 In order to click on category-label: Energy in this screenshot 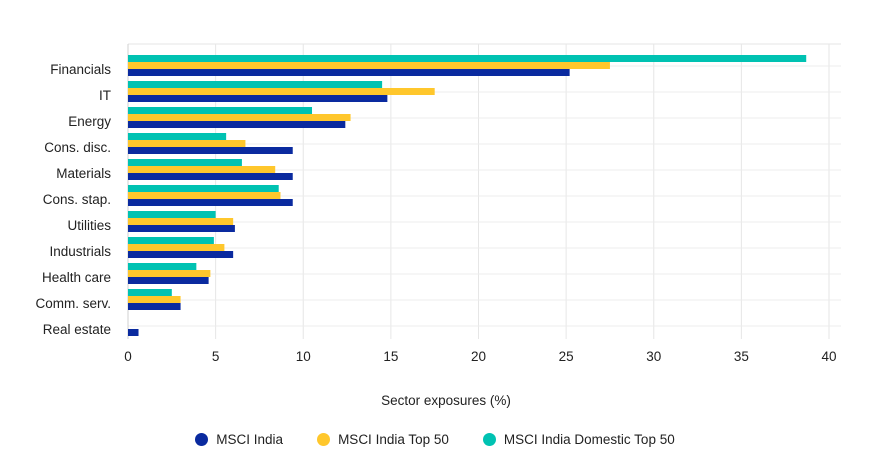, I will do `click(89, 121)`.